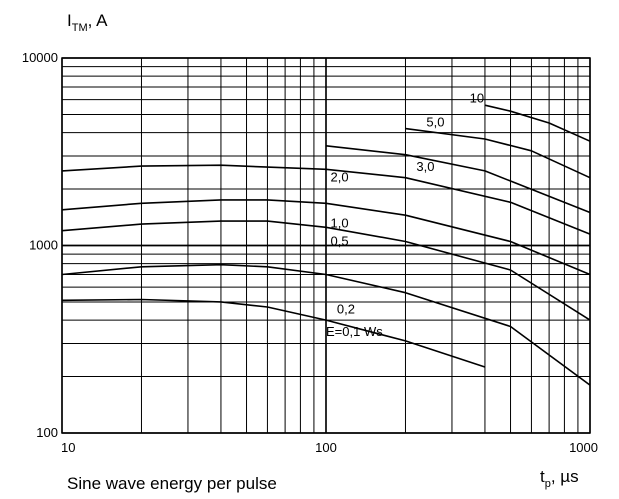  I want to click on series-label: 10, so click(477, 97).